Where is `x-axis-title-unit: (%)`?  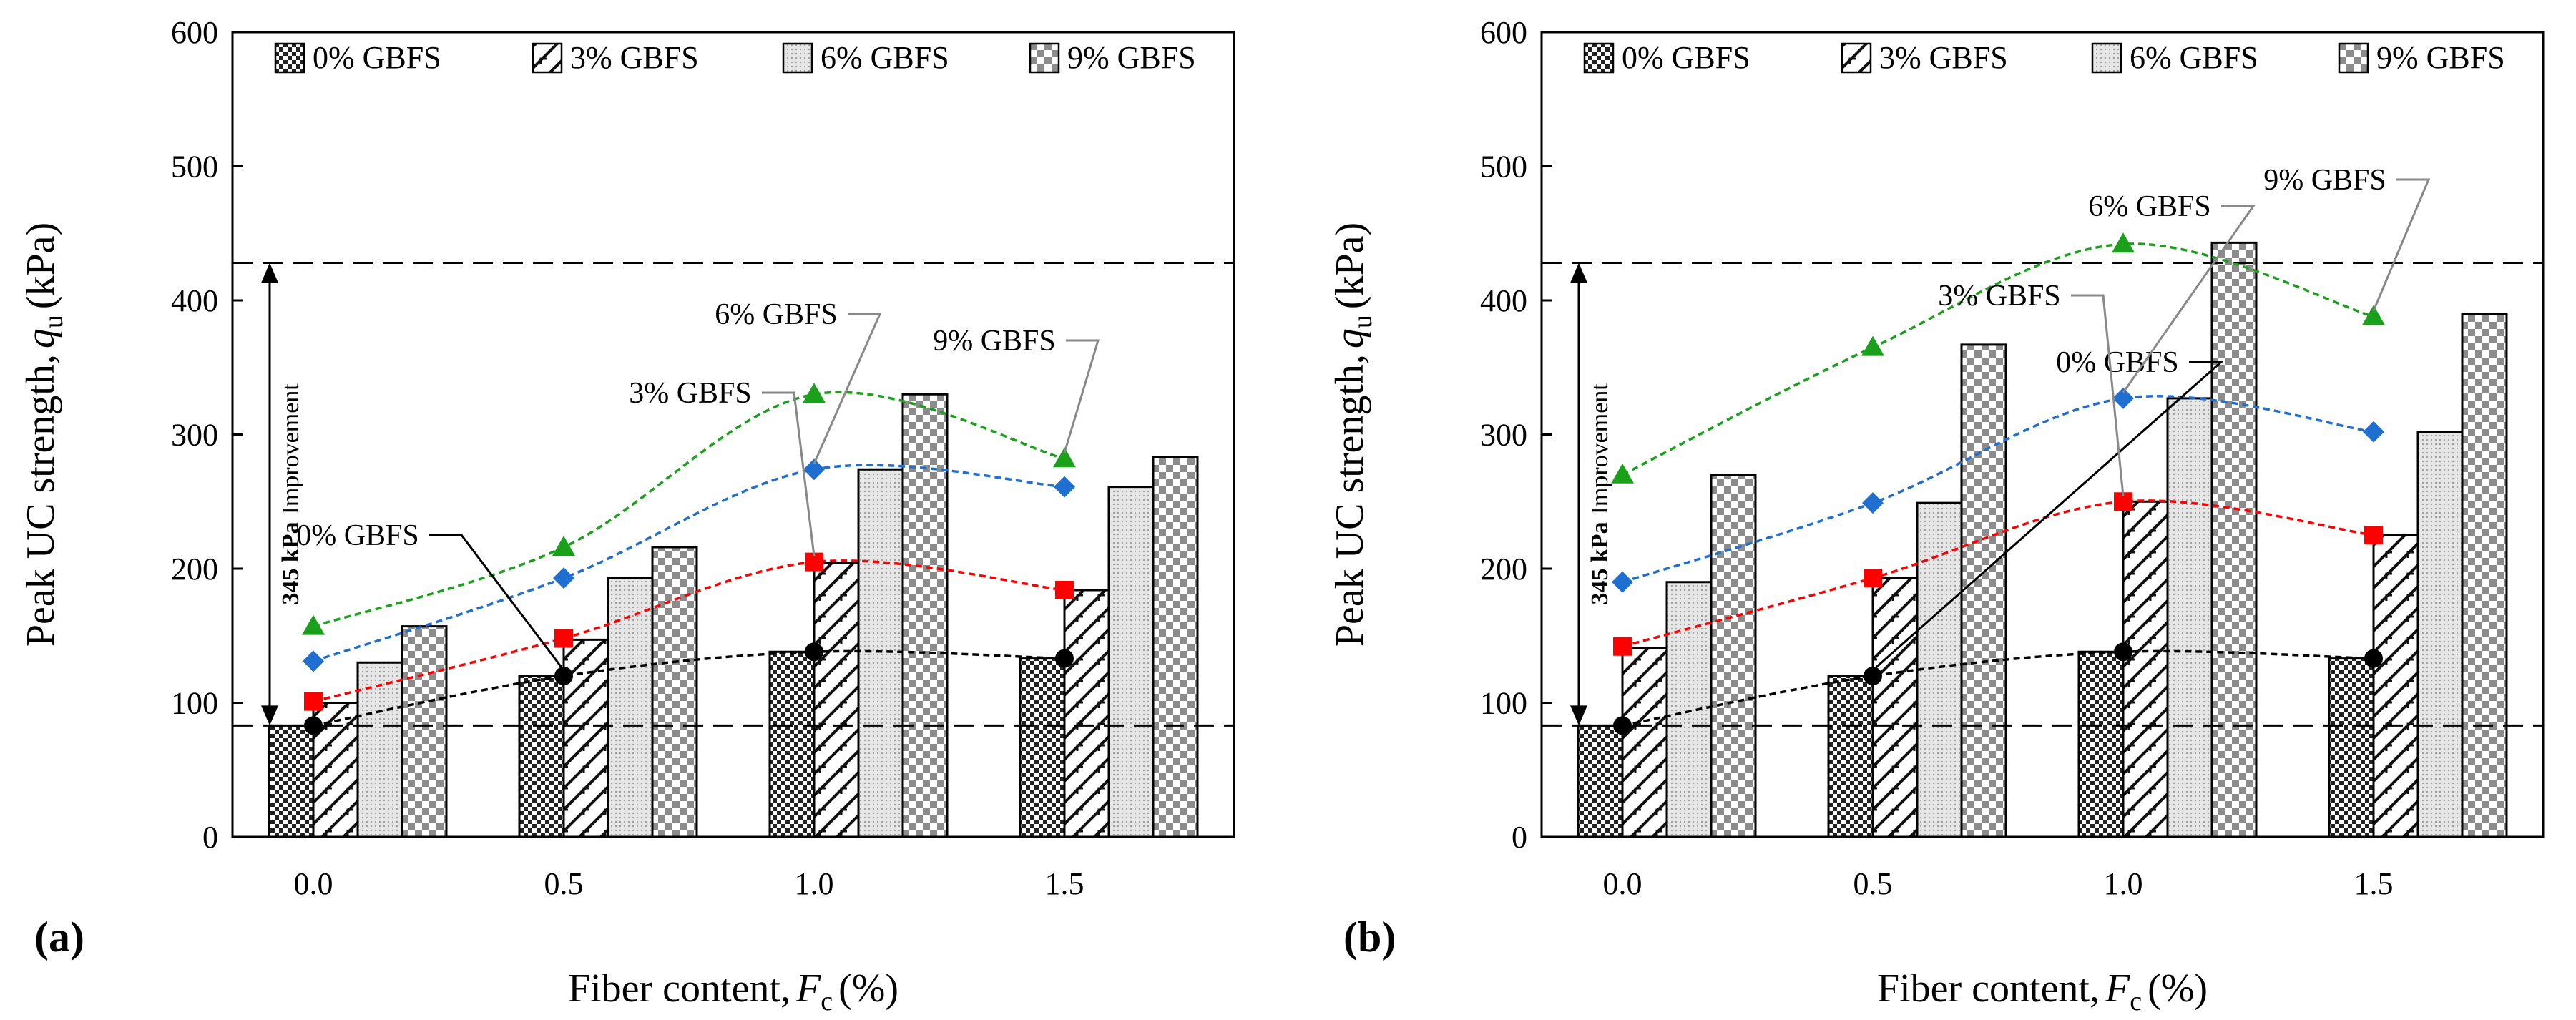 x-axis-title-unit: (%) is located at coordinates (2178, 988).